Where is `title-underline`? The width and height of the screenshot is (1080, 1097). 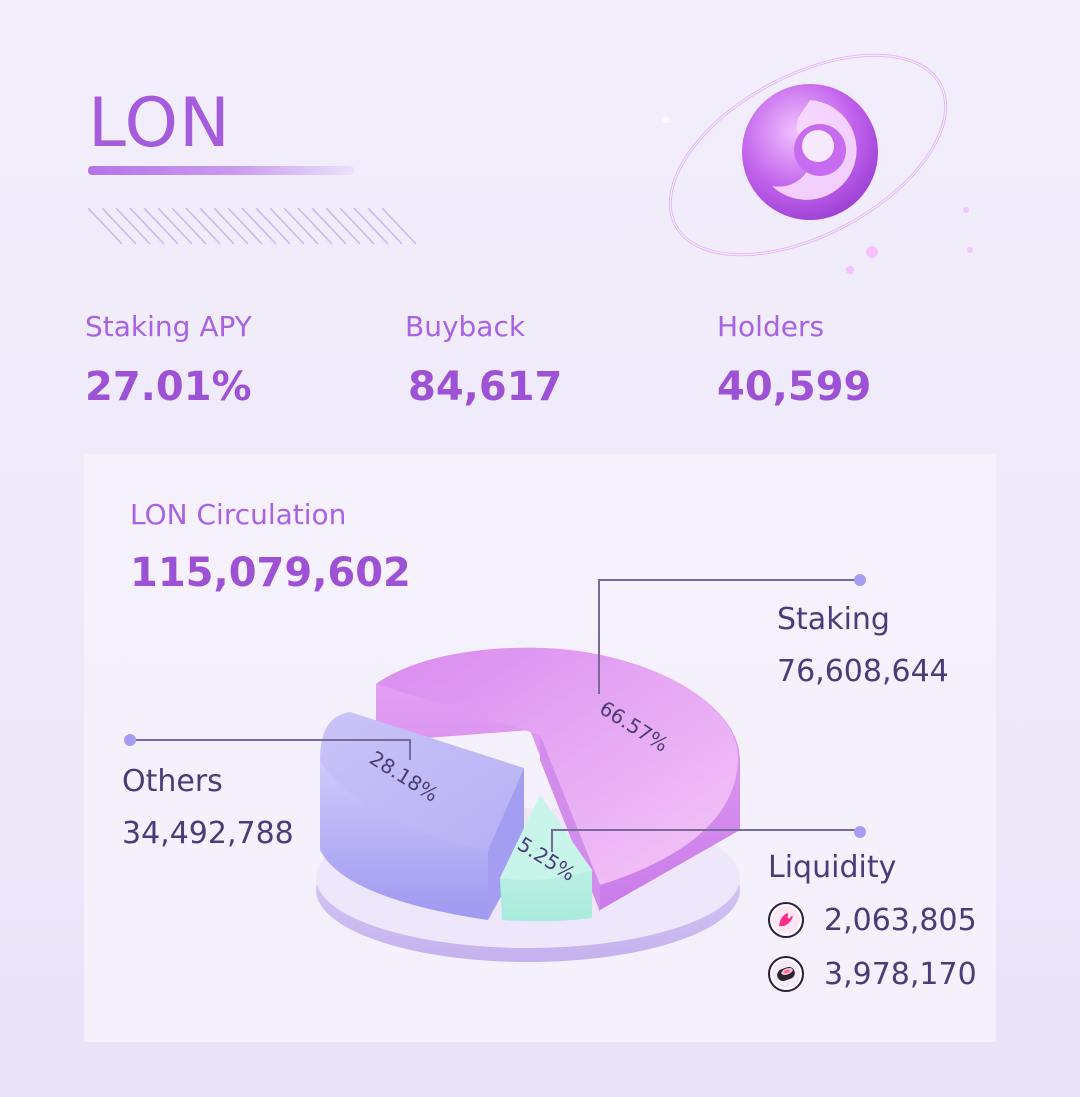 title-underline is located at coordinates (221, 170).